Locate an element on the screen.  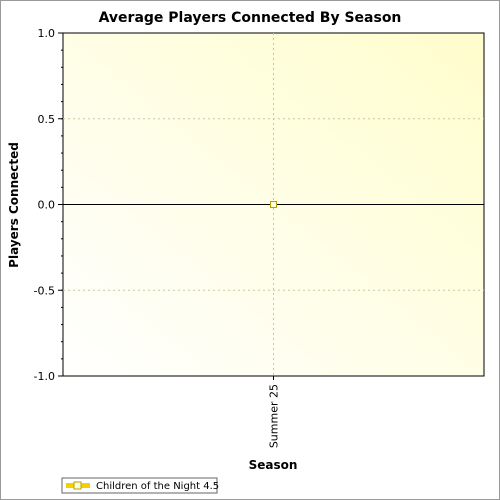
y-axis-title: Players Connected is located at coordinates (14, 205).